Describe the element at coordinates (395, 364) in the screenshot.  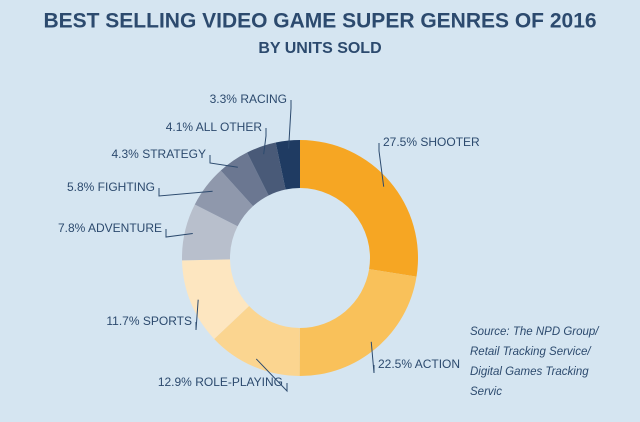
I see `value-label: 22.5%` at that location.